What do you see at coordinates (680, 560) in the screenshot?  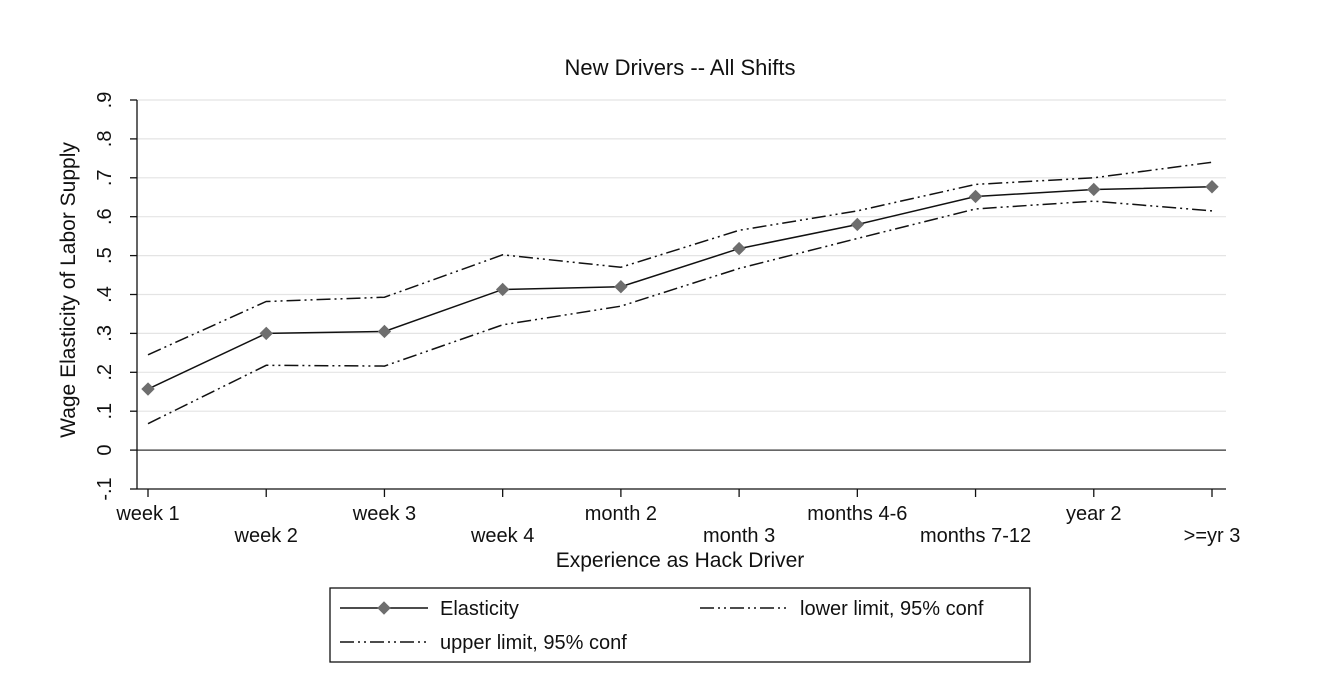 I see `x-axis-label: Experience as Hack Driver` at bounding box center [680, 560].